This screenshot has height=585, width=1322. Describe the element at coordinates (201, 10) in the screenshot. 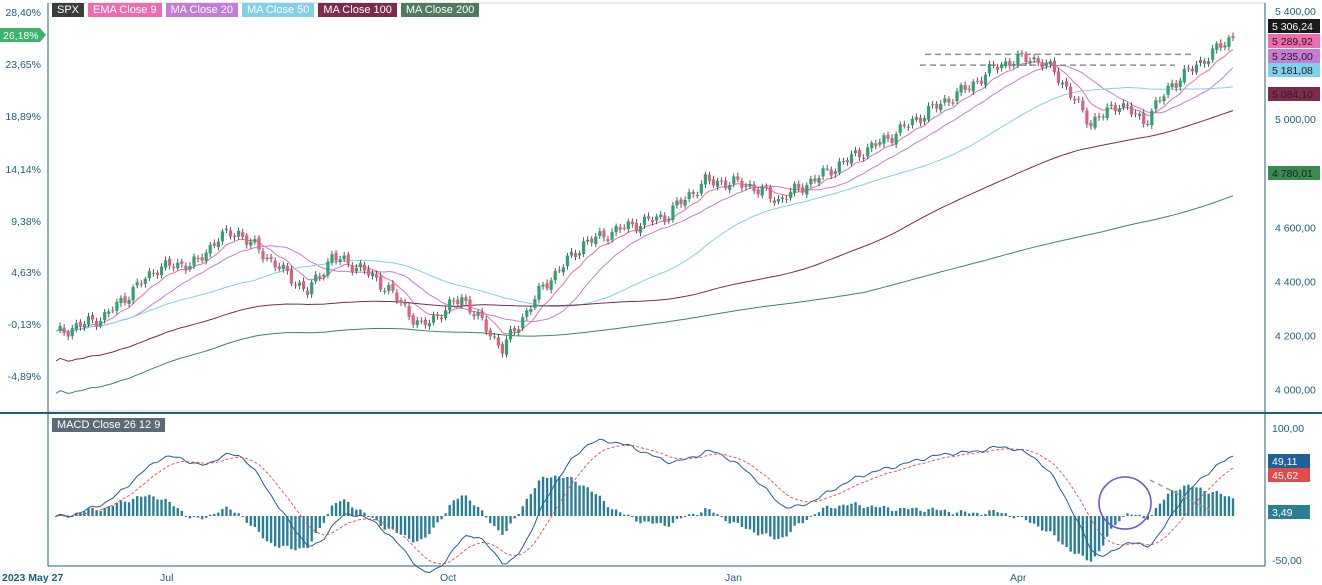

I see `legend-item-ma20: MA Close 20` at that location.